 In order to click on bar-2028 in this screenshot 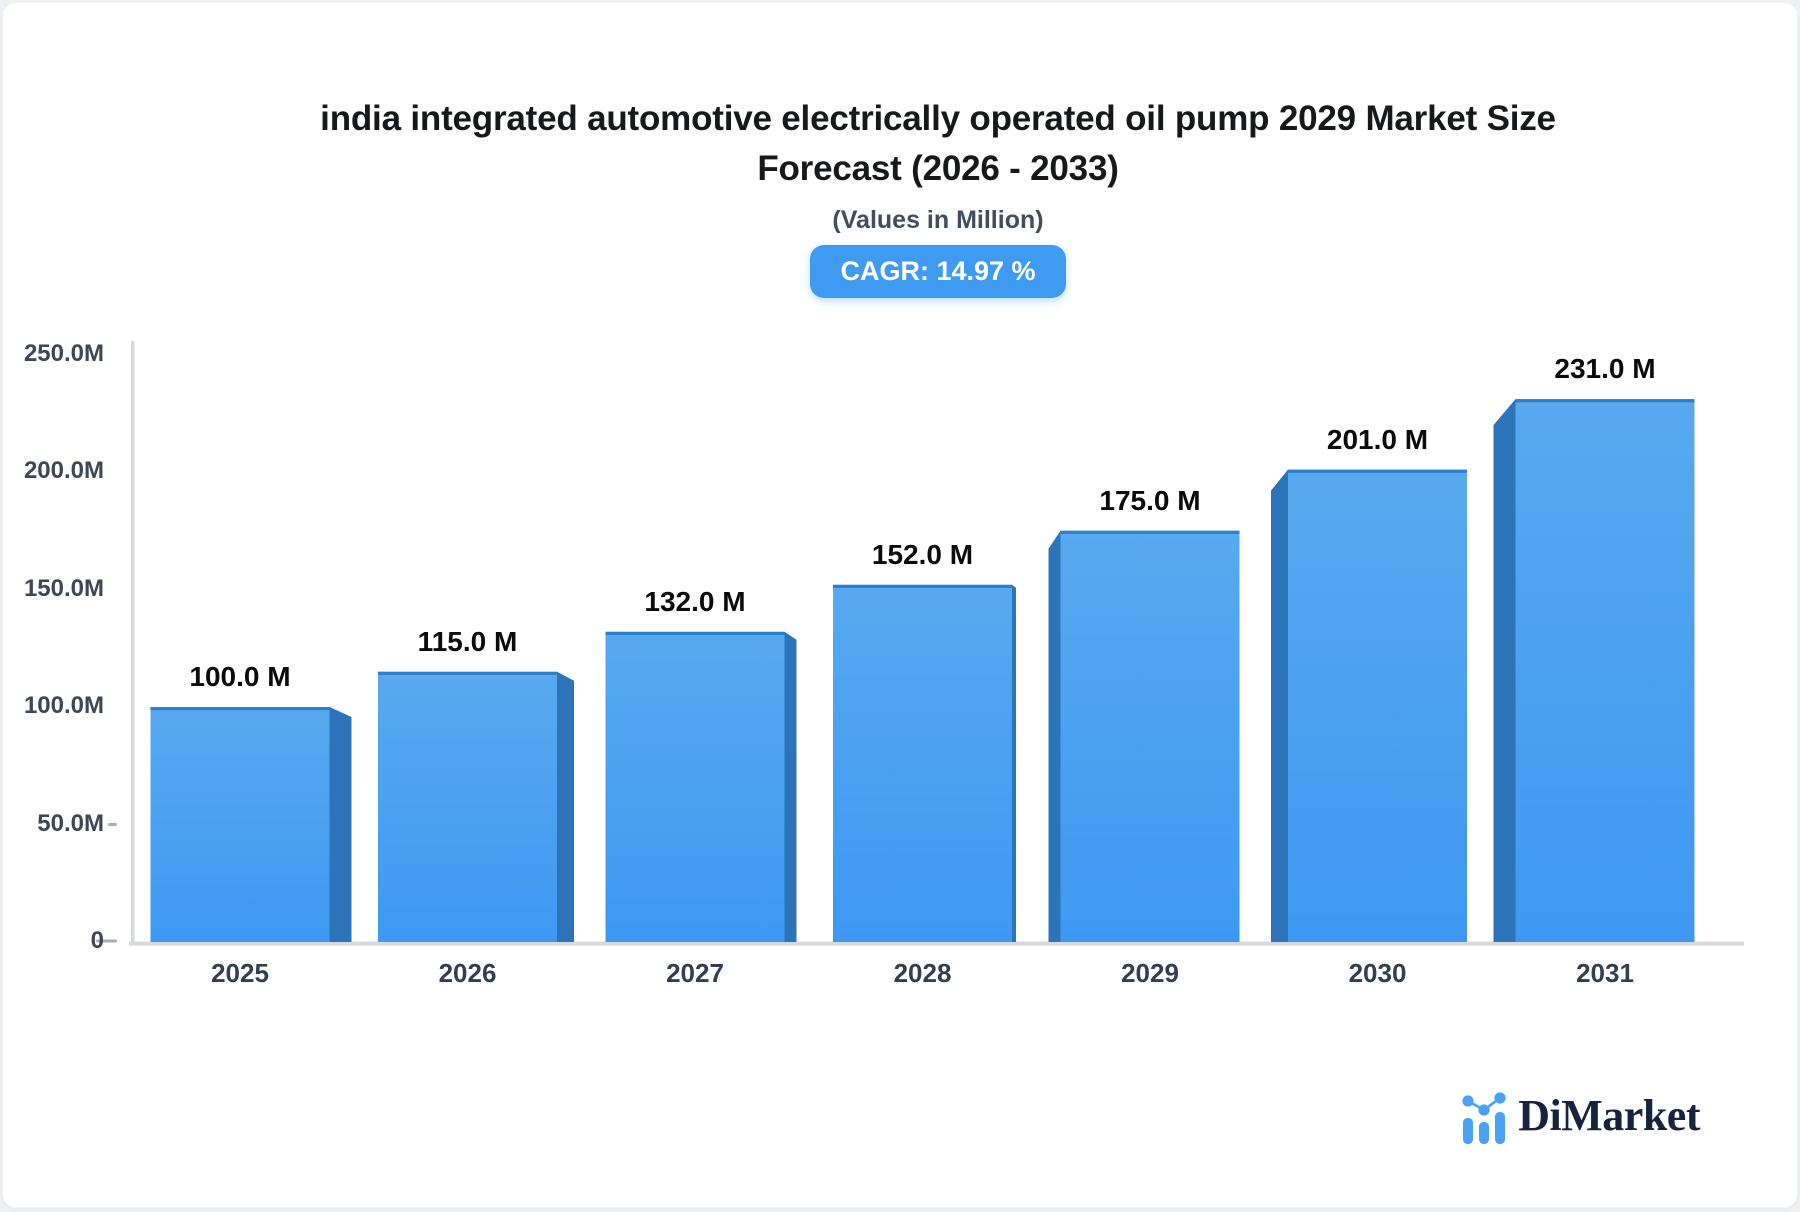, I will do `click(924, 763)`.